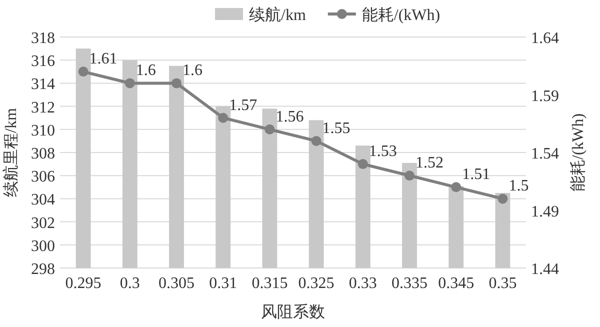 This screenshot has width=600, height=327. Describe the element at coordinates (43, 269) in the screenshot. I see `y-tick-label: 298` at that location.